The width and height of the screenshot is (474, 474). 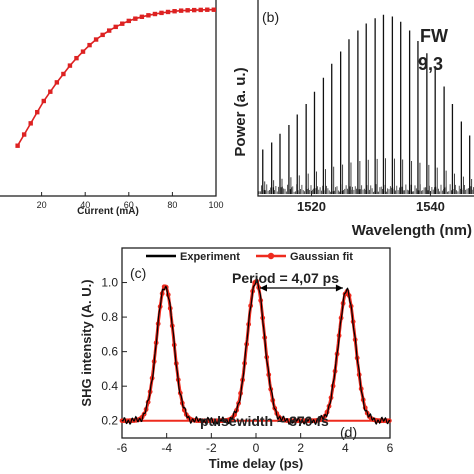 What do you see at coordinates (138, 273) in the screenshot?
I see `panel-c-label: (c)` at bounding box center [138, 273].